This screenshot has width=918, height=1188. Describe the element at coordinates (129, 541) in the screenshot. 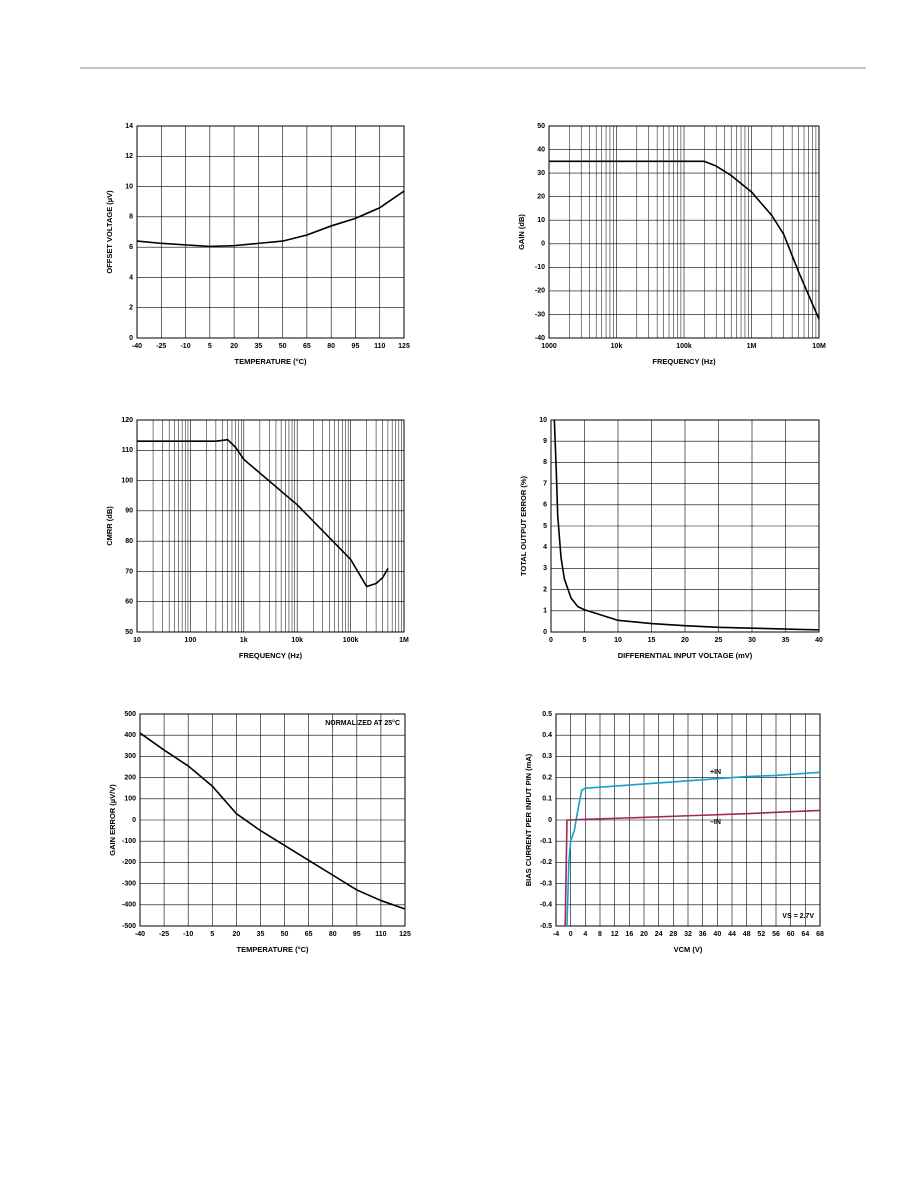

I see `y-tick-label: 80` at that location.